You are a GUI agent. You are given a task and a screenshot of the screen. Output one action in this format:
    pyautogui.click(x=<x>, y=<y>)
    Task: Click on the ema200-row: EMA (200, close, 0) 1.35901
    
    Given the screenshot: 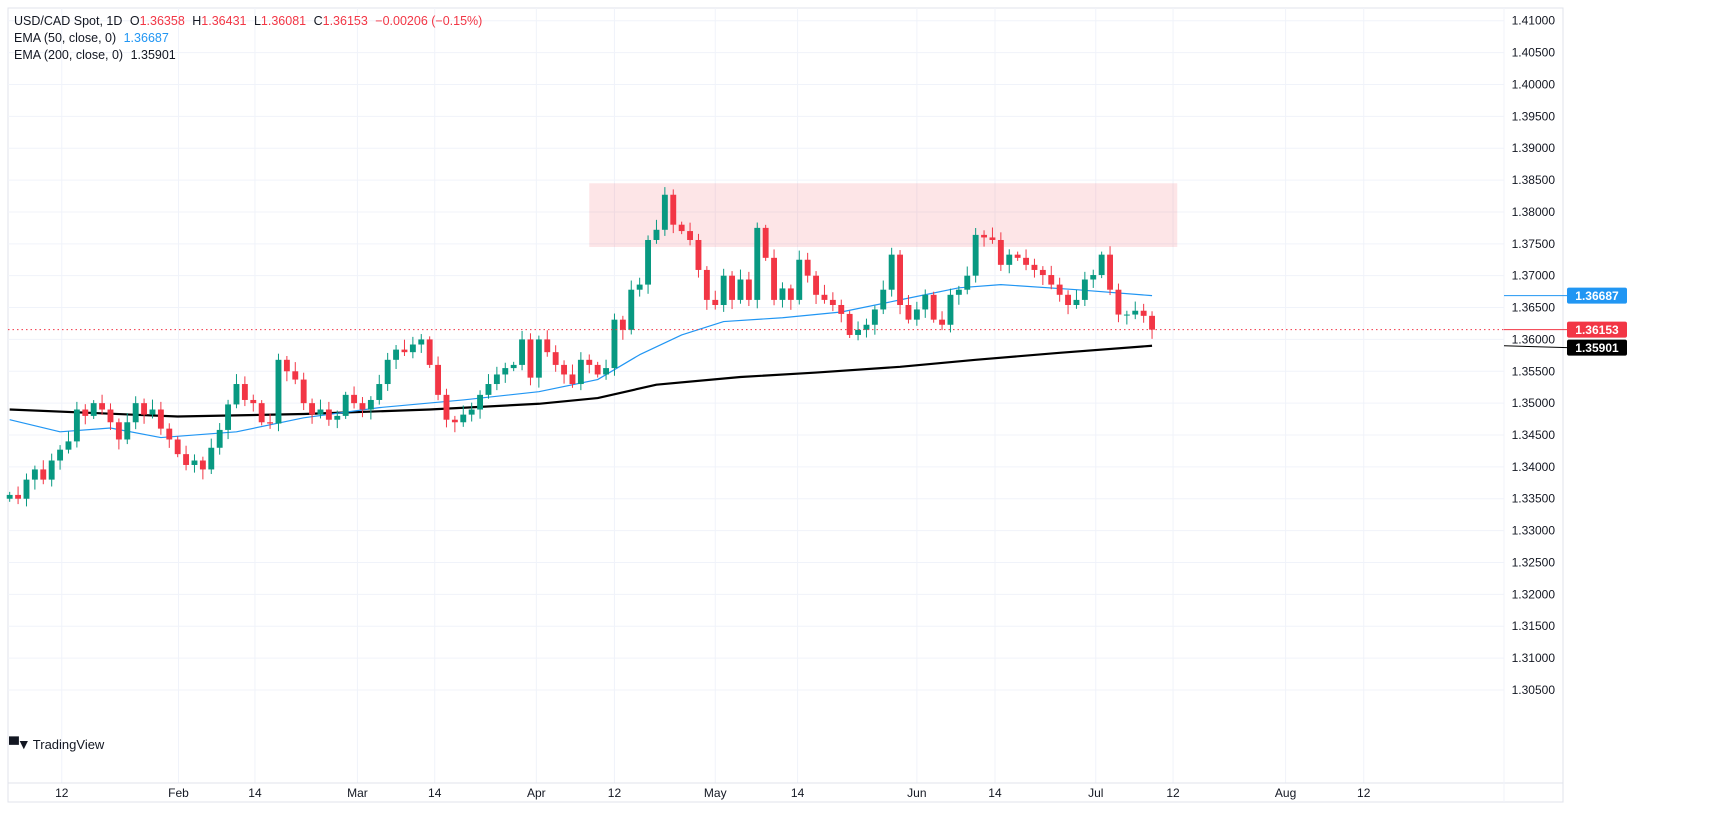 What is the action you would take?
    pyautogui.click(x=250, y=55)
    